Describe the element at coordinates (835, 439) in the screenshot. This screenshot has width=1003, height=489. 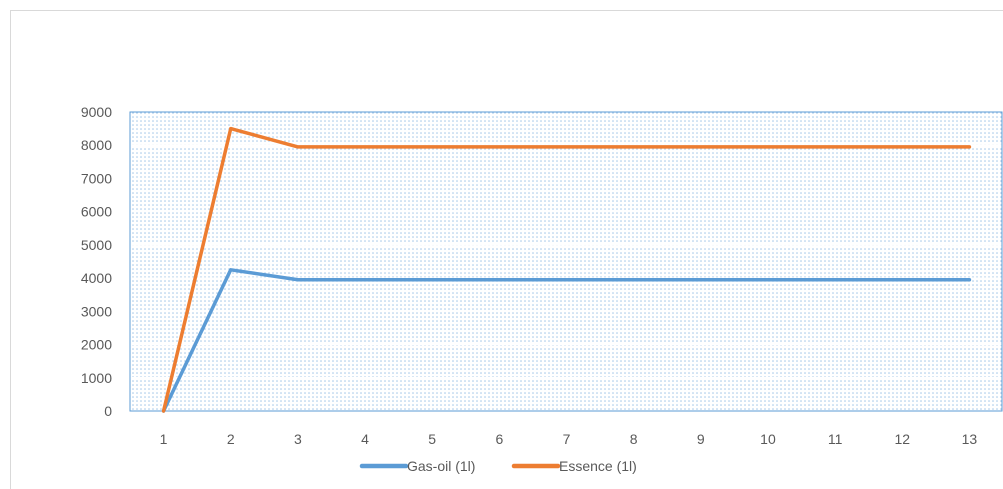
I see `x-tick-label: 11` at that location.